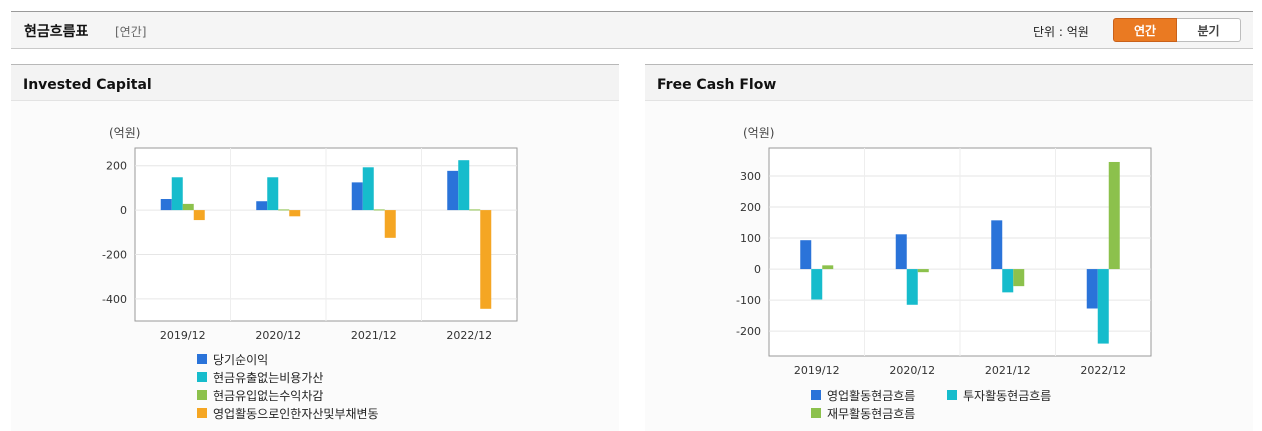 The image size is (1262, 431). I want to click on legend-label: 현금유입없는수익차감, so click(268, 396).